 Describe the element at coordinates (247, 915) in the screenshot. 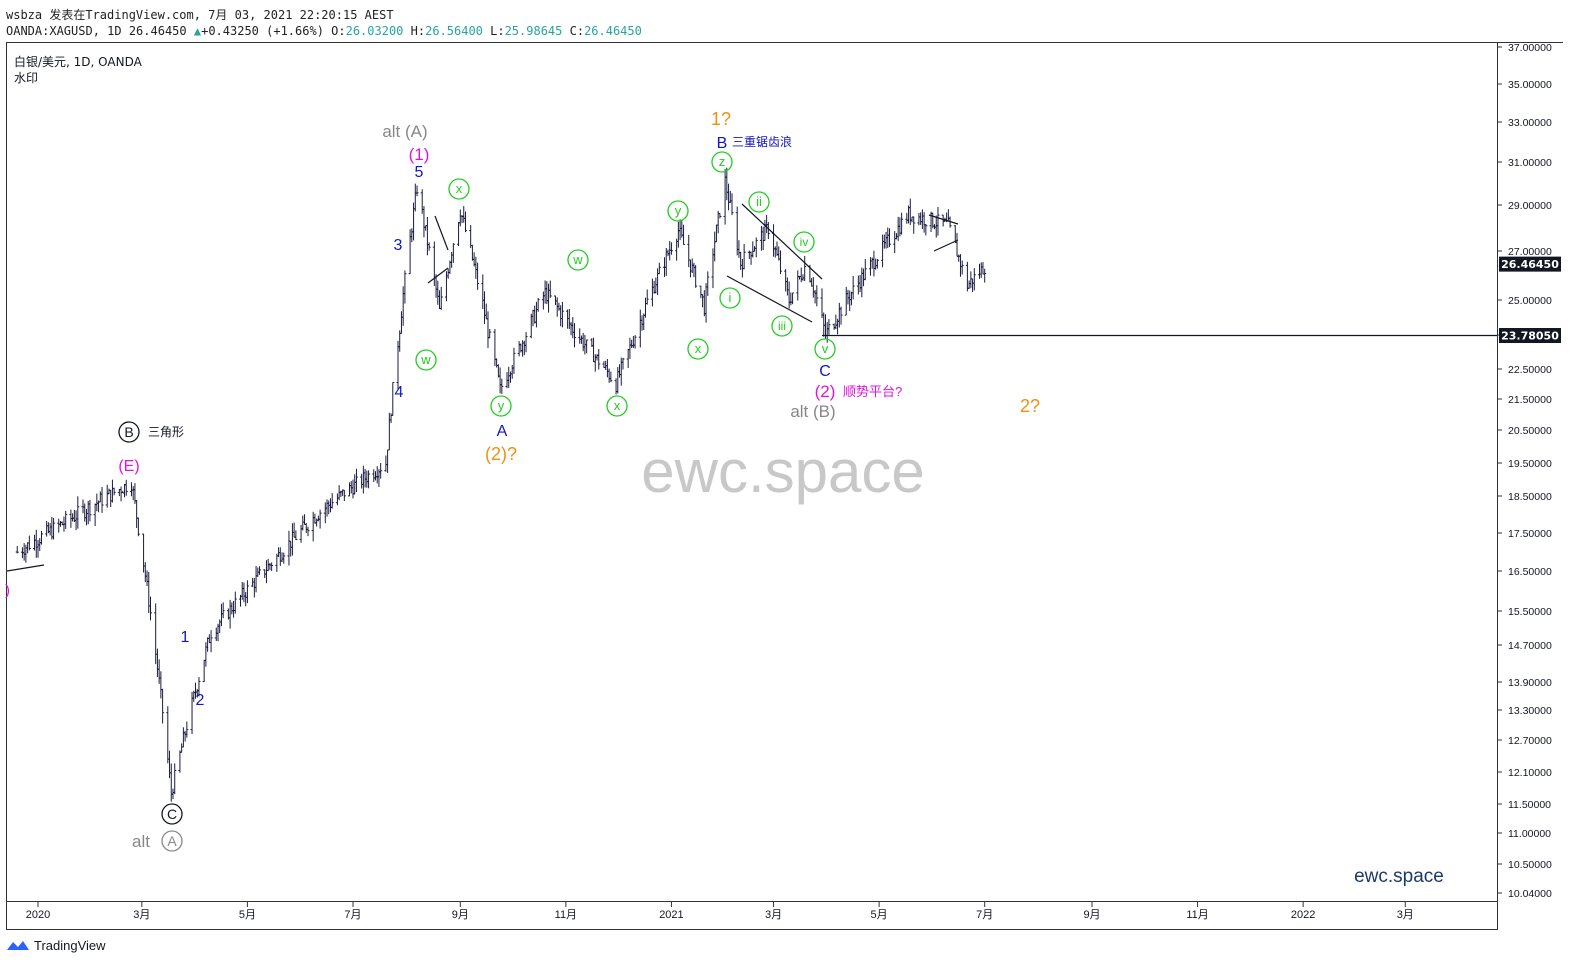

I see `time-axis-label: 5月` at that location.